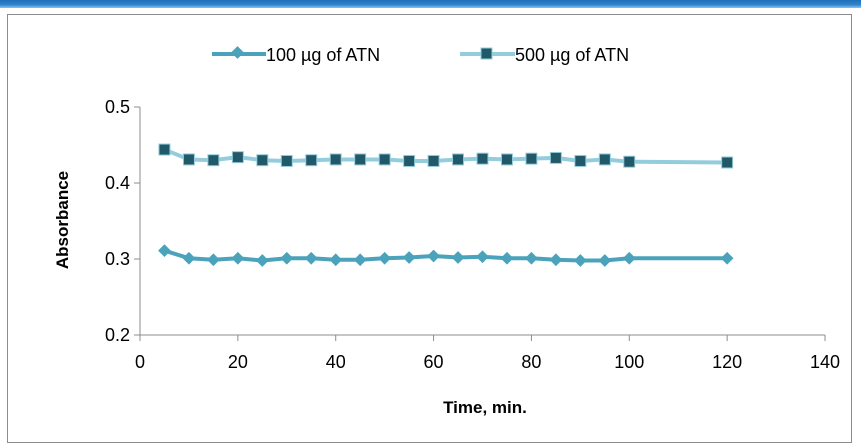  I want to click on x-tick-label: 100, so click(629, 362).